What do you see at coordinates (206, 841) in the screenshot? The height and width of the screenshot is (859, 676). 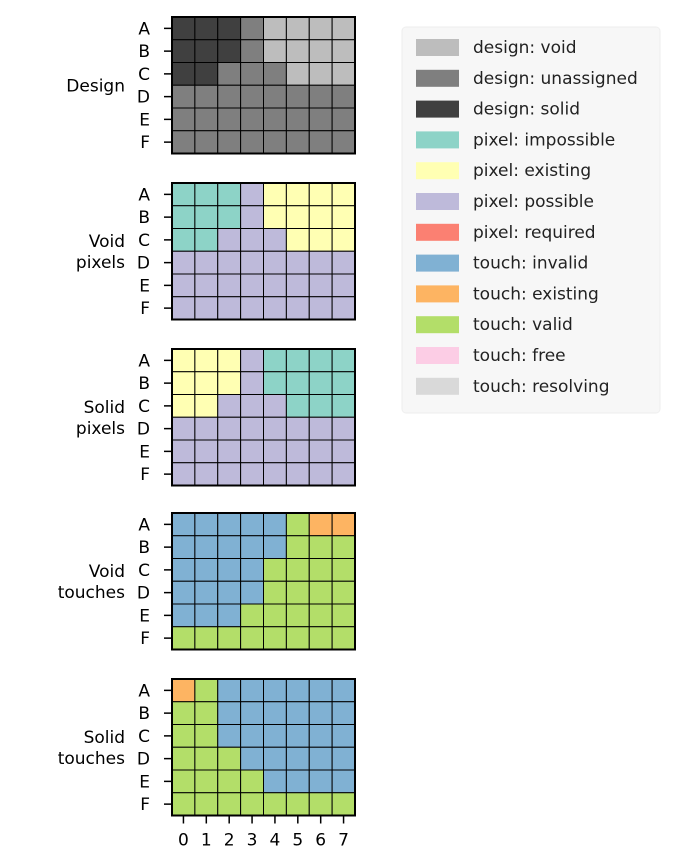 I see `x-tick-label: 1` at bounding box center [206, 841].